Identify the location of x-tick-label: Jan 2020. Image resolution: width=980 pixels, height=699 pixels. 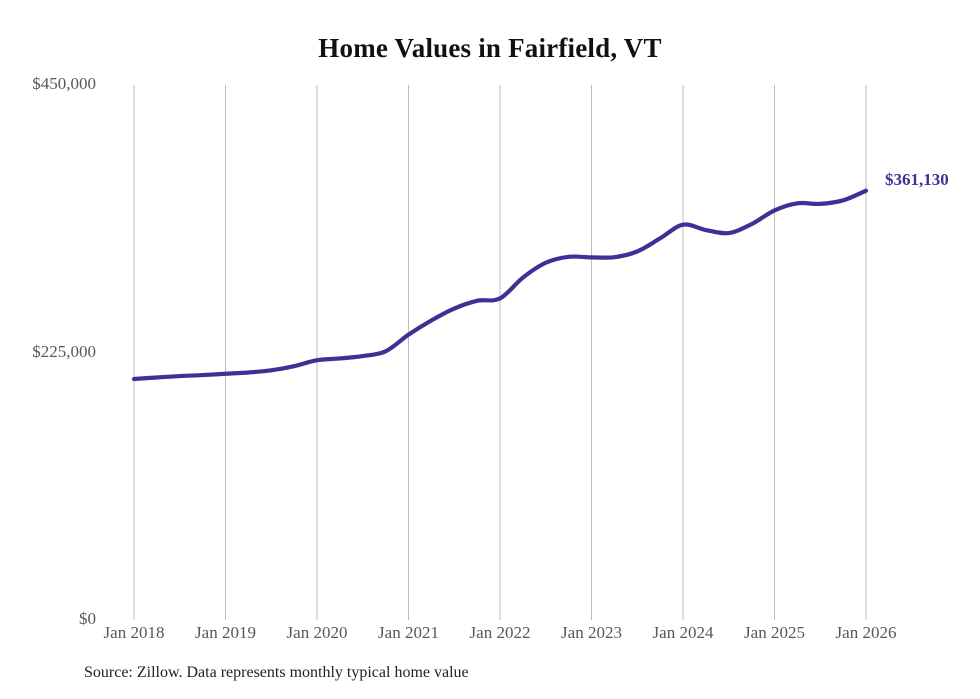
(317, 632).